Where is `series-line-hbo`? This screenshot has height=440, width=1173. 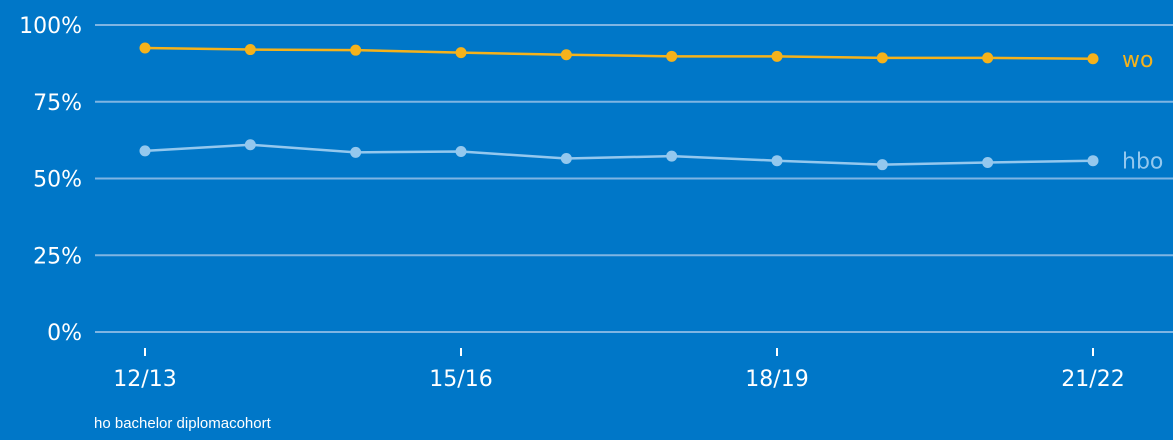
series-line-hbo is located at coordinates (619, 154).